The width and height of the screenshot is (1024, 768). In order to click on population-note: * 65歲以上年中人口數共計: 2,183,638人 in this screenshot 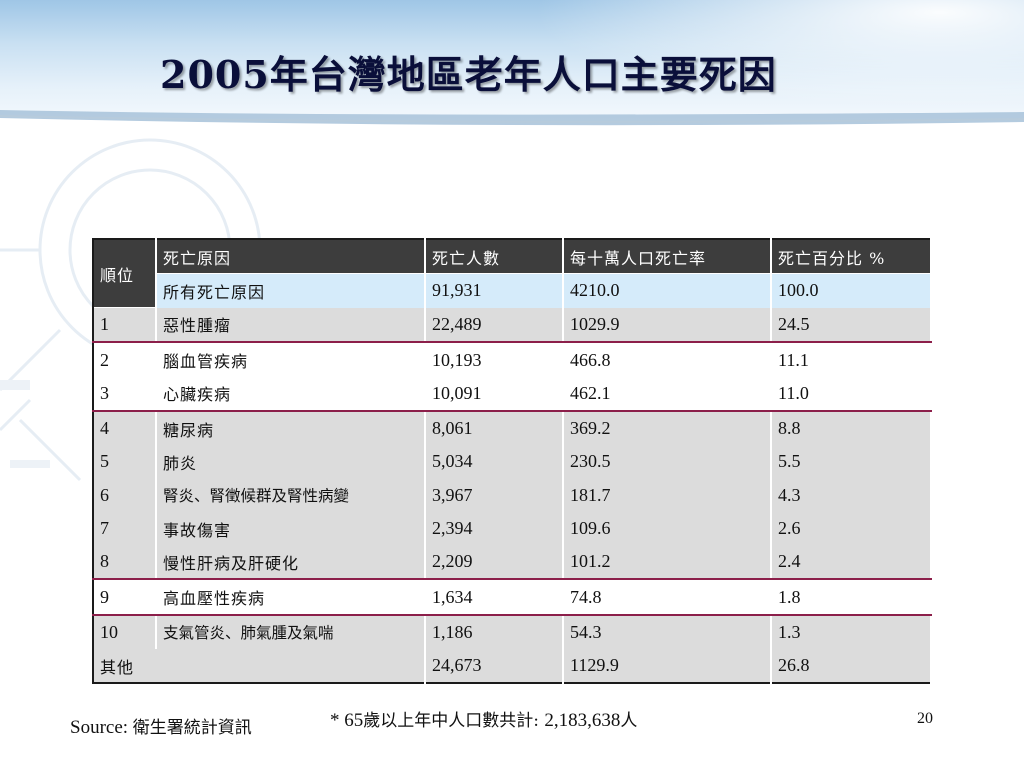, I will do `click(483, 719)`.